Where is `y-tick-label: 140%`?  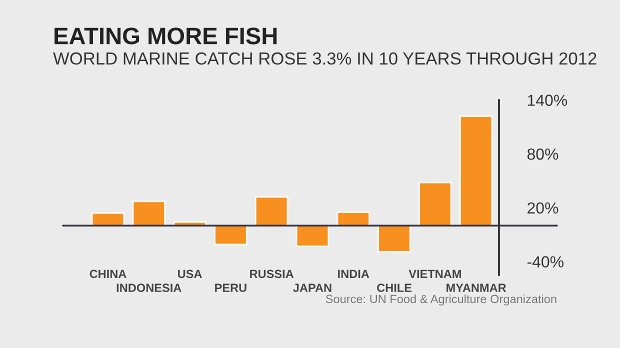 y-tick-label: 140% is located at coordinates (548, 100).